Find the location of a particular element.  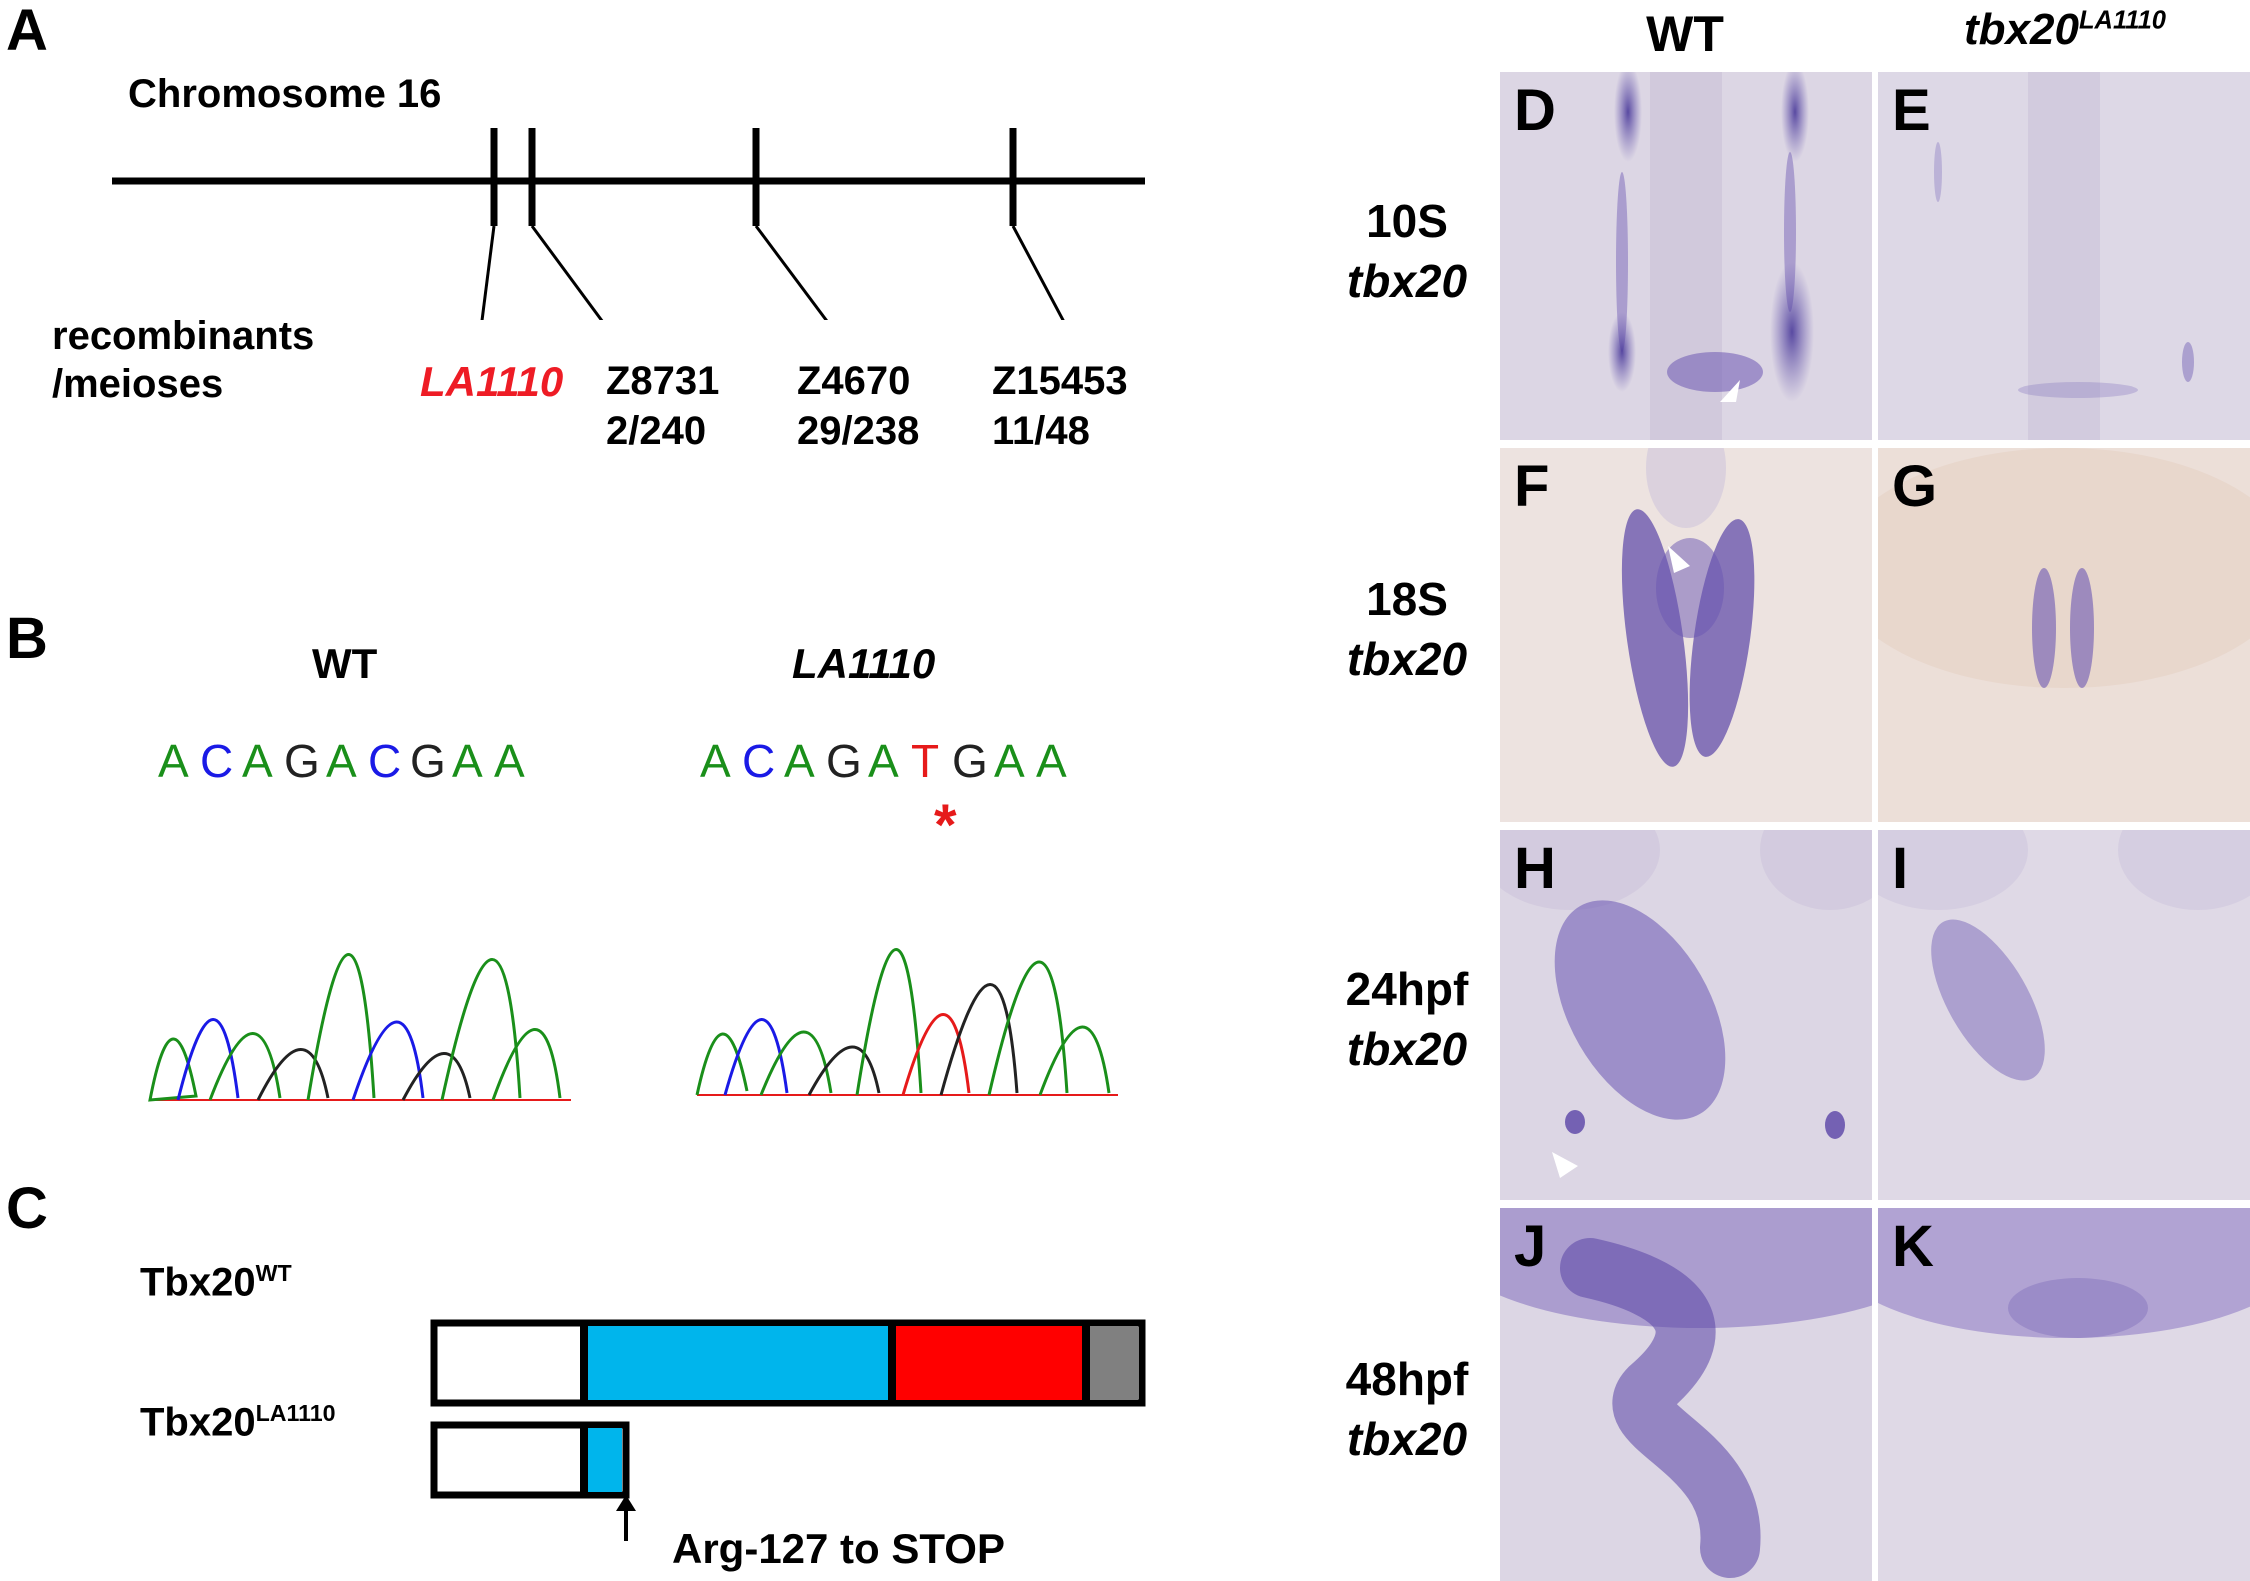

tbox-domain is located at coordinates (738, 1363).